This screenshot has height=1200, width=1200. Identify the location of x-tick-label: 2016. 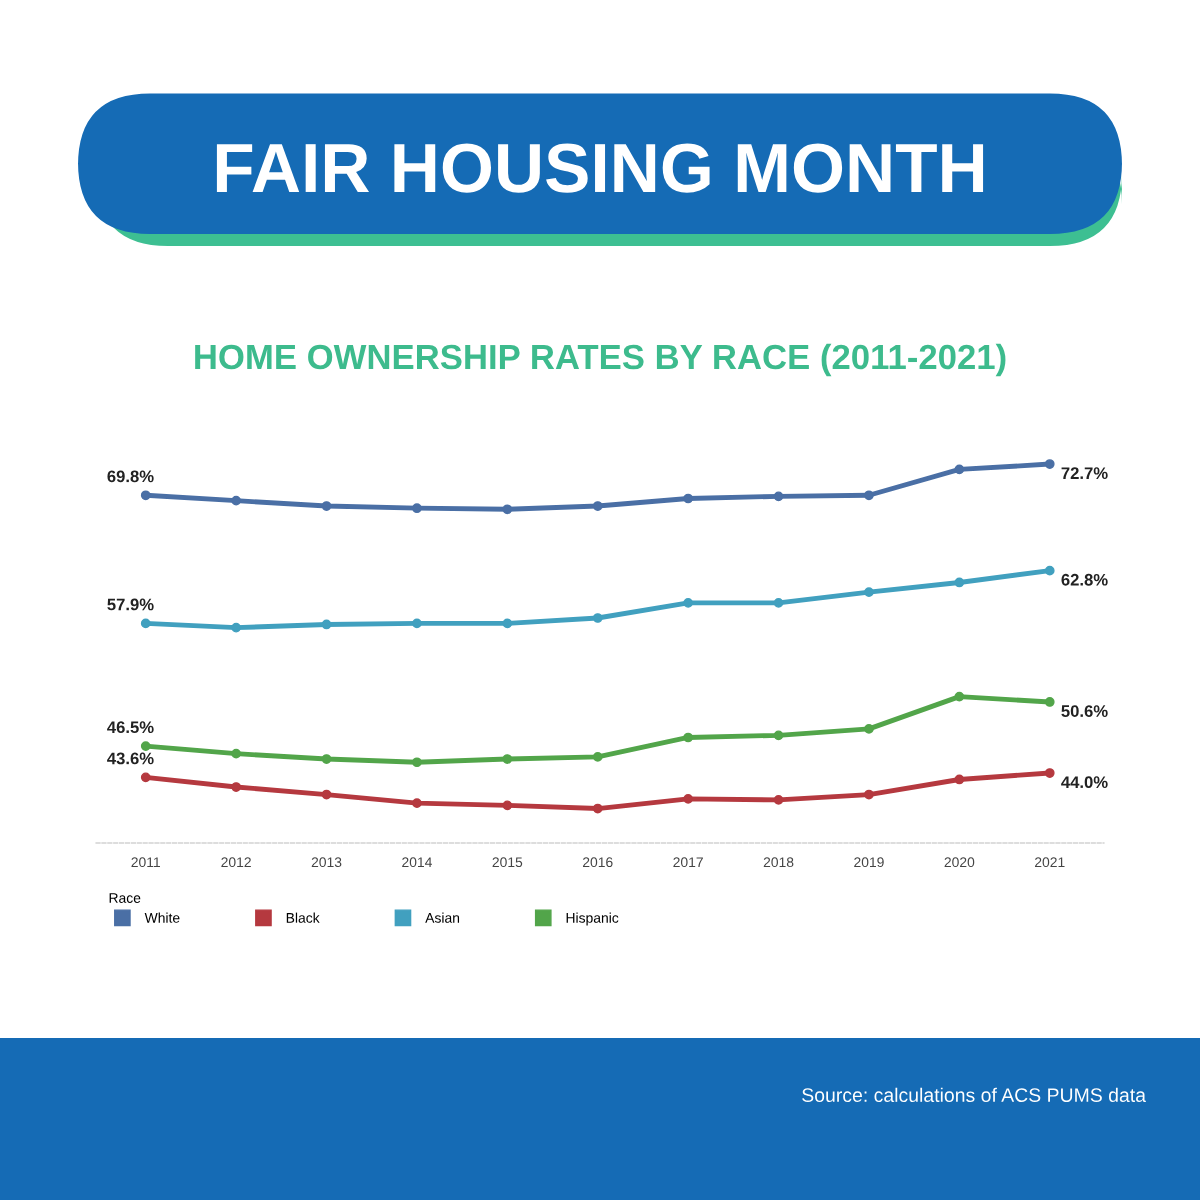
(597, 862).